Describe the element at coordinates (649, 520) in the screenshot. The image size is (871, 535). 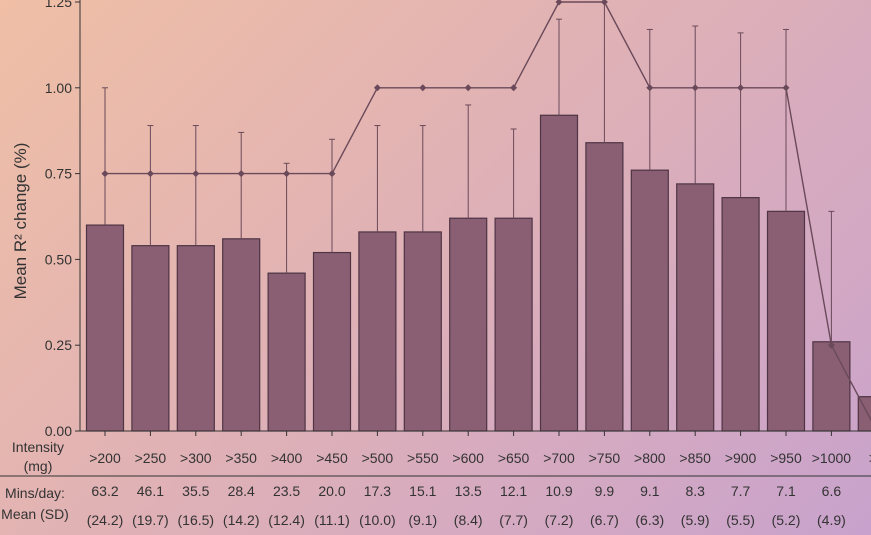
I see `sd-mins-value: (6.3)` at that location.